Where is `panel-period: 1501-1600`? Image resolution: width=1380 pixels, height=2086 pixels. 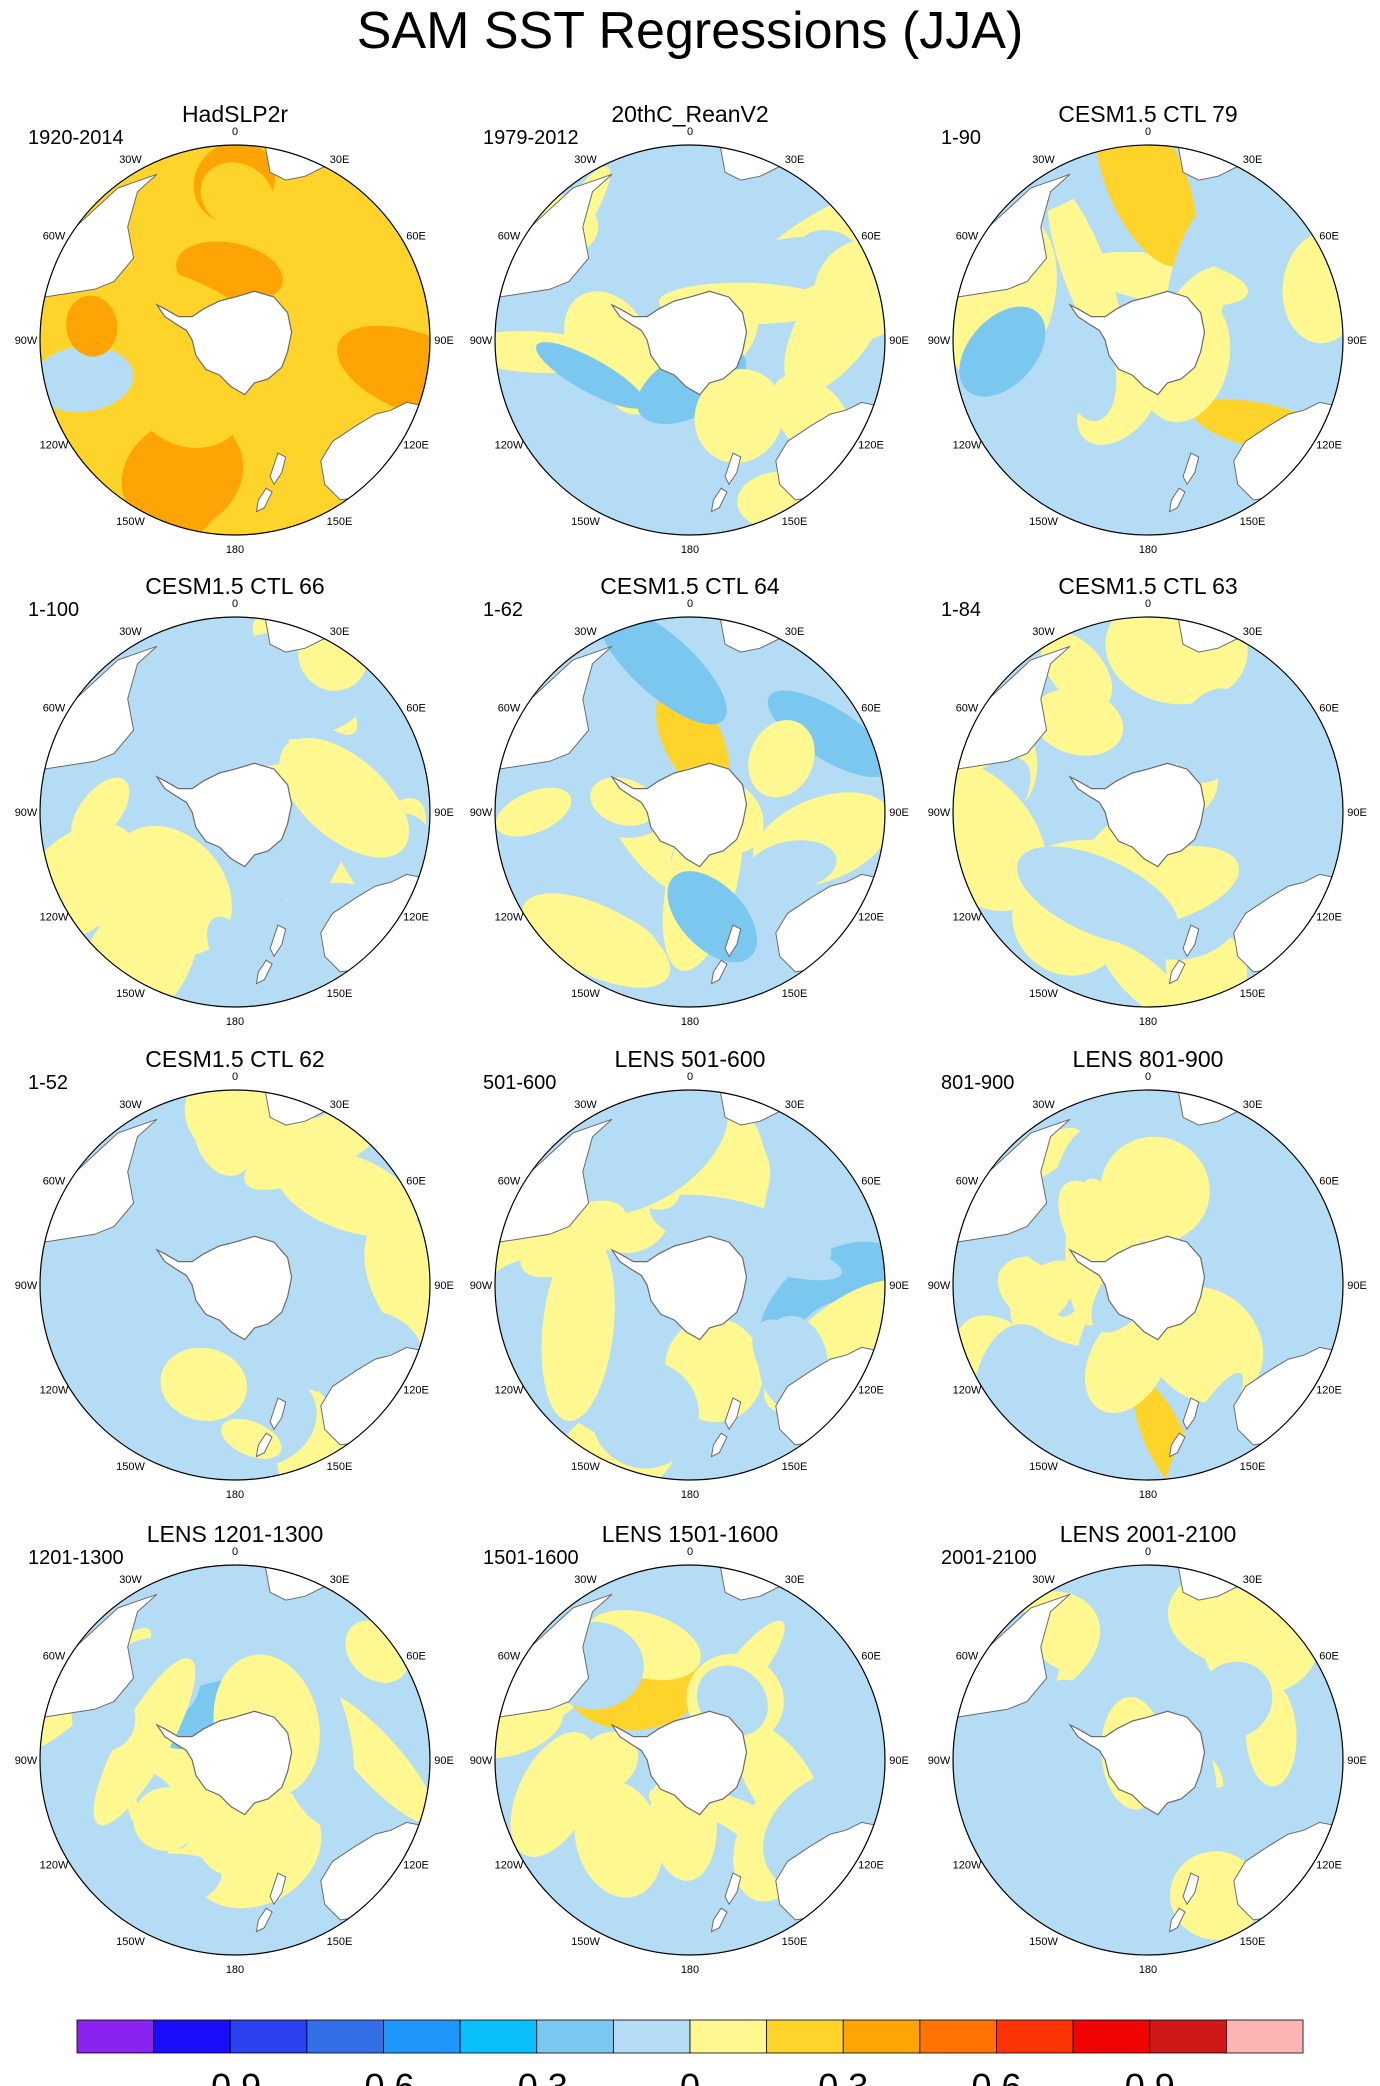 panel-period: 1501-1600 is located at coordinates (531, 1558).